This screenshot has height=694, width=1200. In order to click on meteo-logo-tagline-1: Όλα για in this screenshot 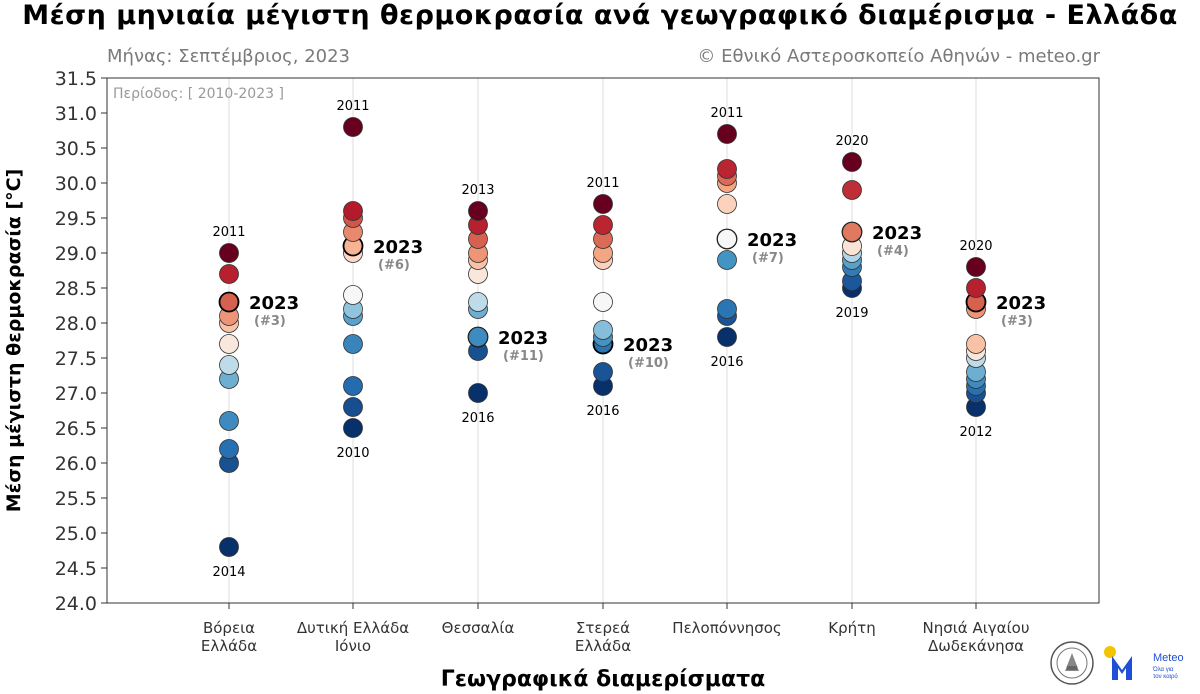, I will do `click(1163, 670)`.